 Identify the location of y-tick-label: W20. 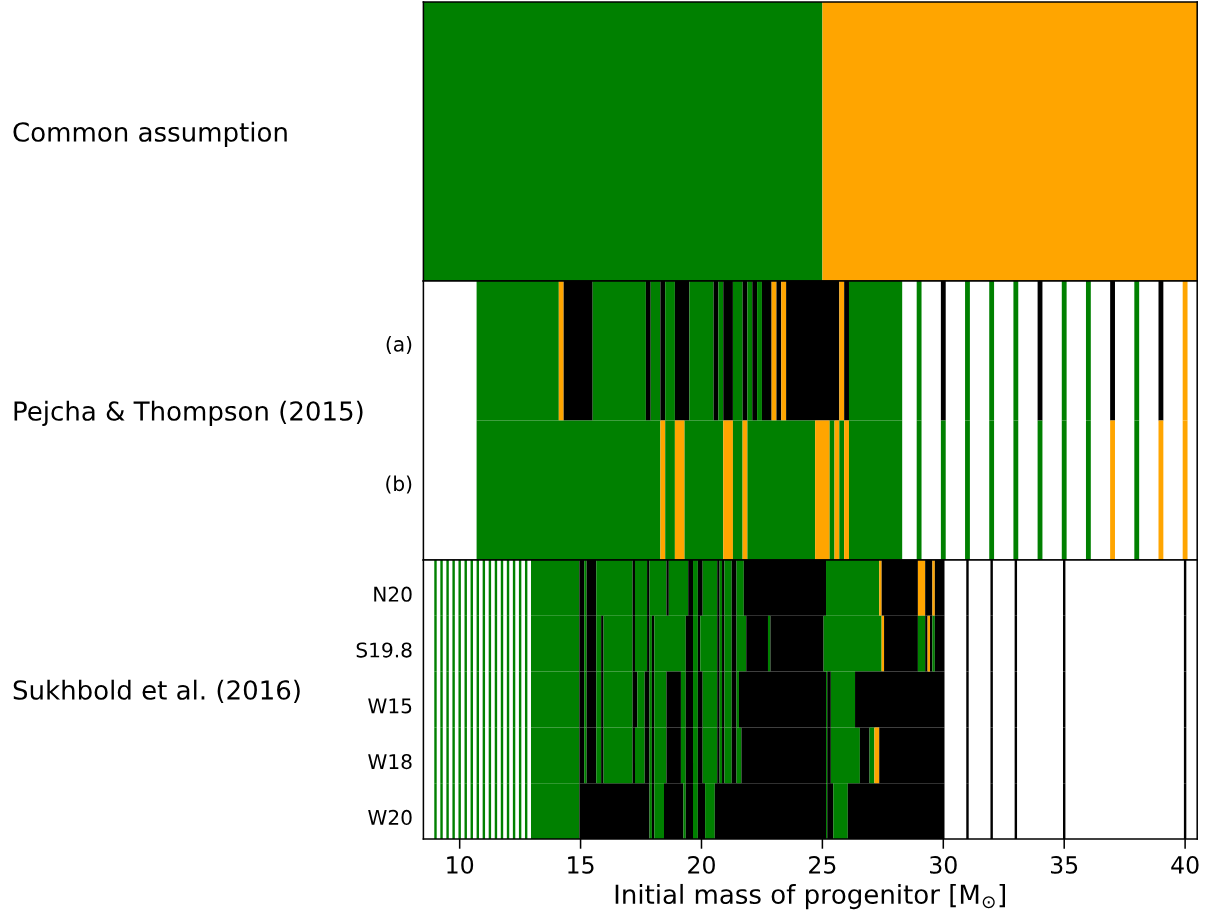
(390, 817).